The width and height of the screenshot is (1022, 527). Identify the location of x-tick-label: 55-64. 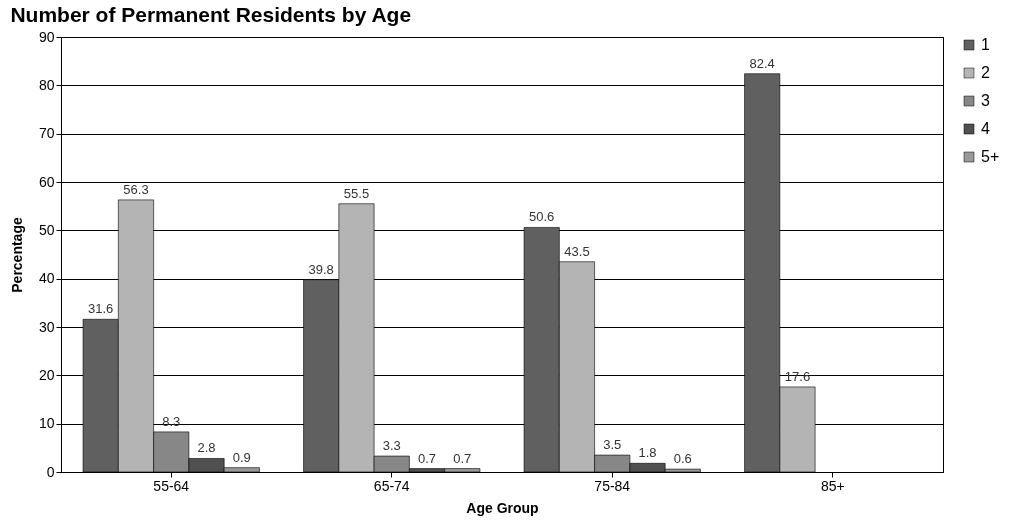
(171, 485).